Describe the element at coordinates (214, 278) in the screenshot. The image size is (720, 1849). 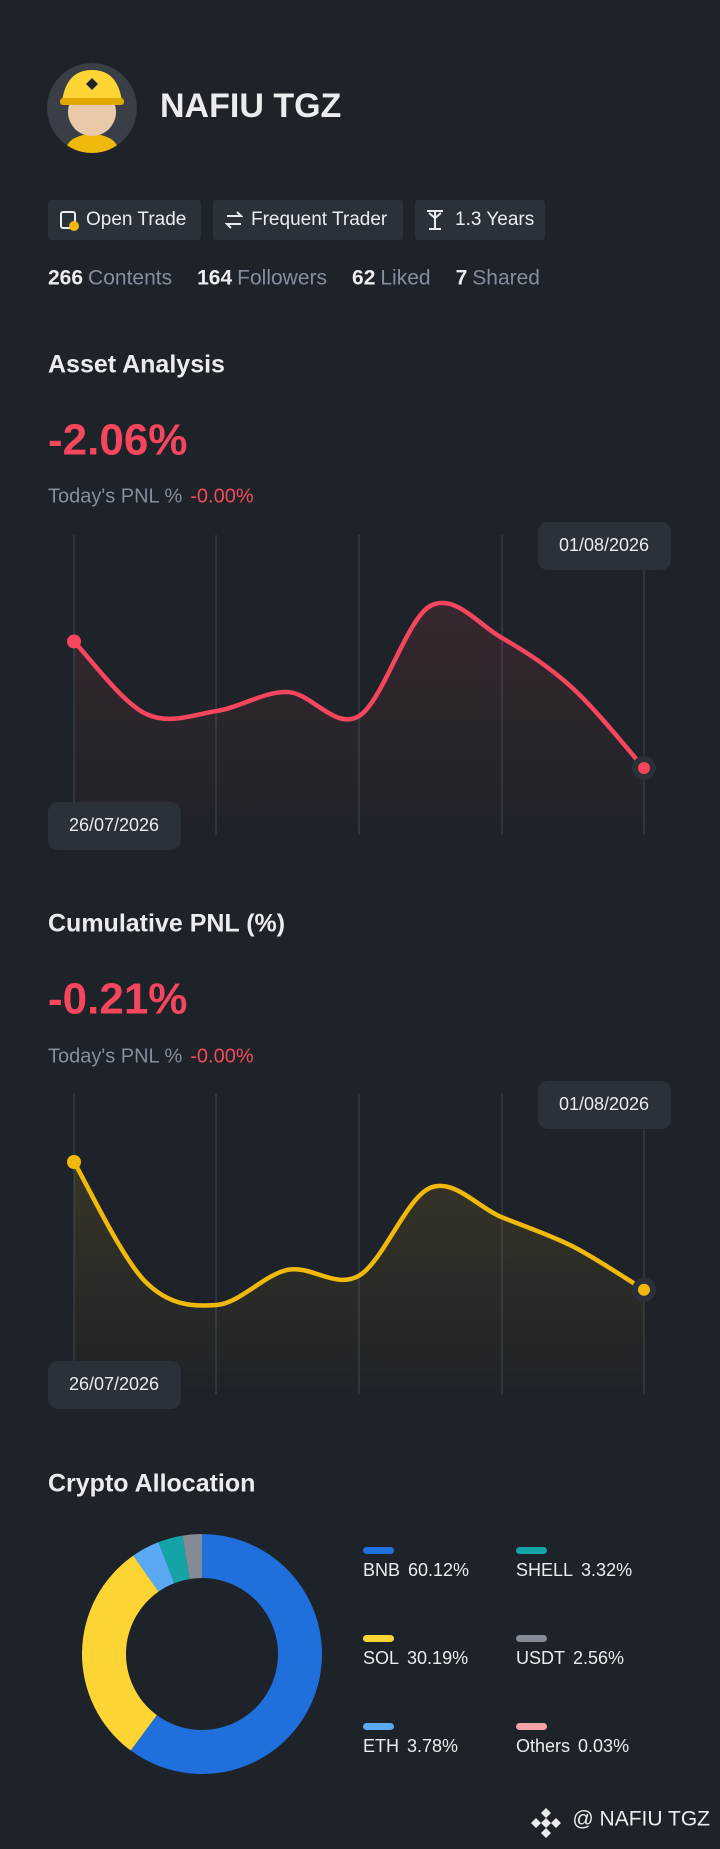
I see `stat-value: 164` at that location.